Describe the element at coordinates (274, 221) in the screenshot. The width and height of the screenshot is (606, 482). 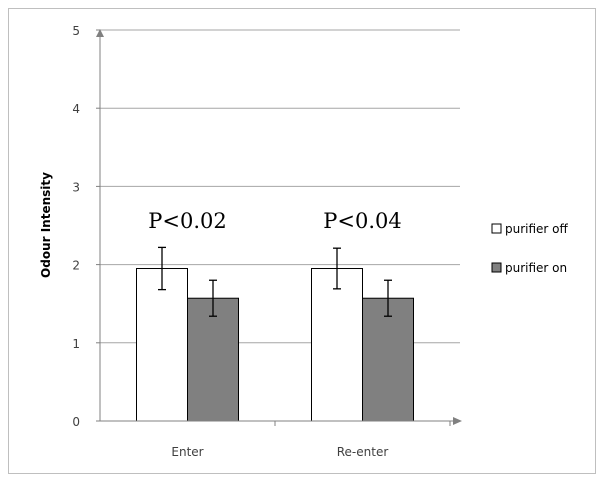
I see `annotations: P<0.02 P<0.04` at that location.